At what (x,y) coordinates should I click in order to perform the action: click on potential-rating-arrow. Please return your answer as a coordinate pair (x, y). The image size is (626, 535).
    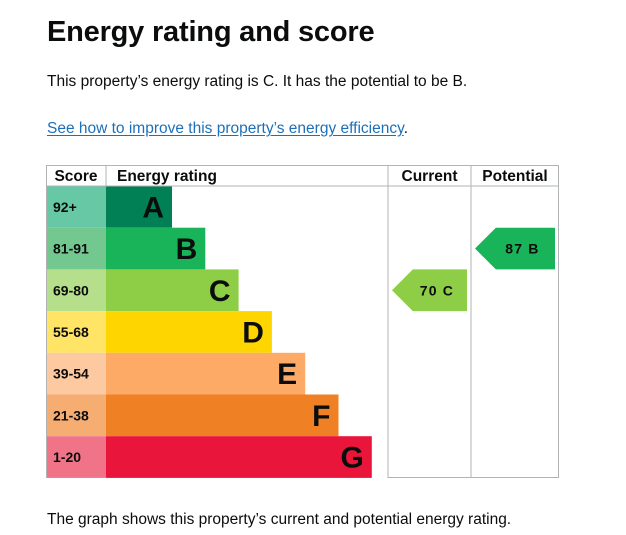
    Looking at the image, I should click on (515, 248).